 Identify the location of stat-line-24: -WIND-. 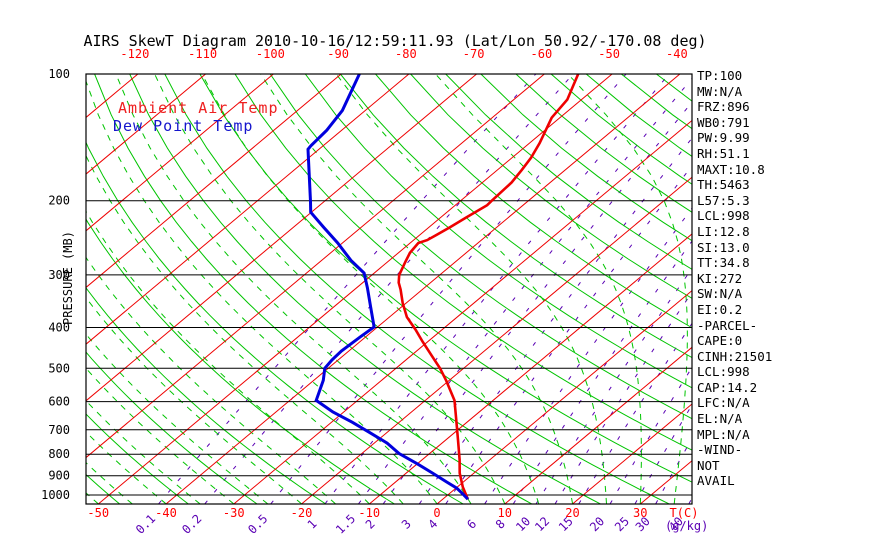
(720, 450).